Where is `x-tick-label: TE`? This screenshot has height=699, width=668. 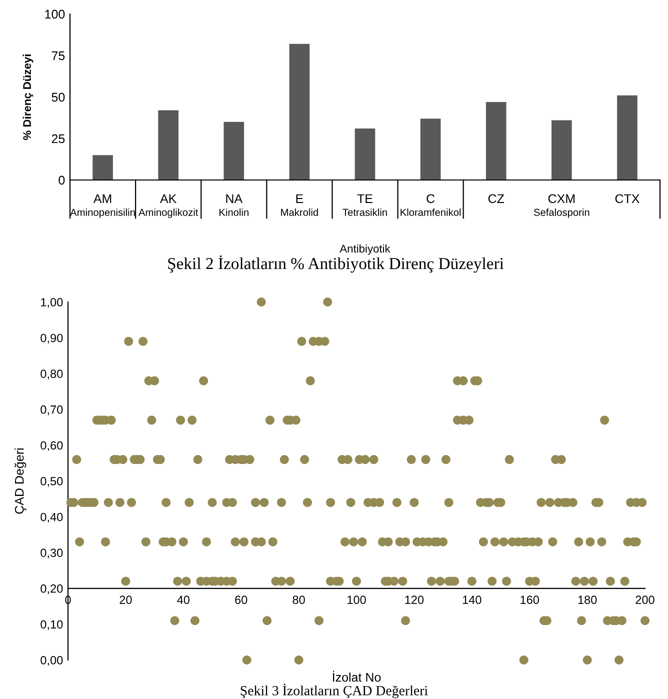 x-tick-label: TE is located at coordinates (364, 198).